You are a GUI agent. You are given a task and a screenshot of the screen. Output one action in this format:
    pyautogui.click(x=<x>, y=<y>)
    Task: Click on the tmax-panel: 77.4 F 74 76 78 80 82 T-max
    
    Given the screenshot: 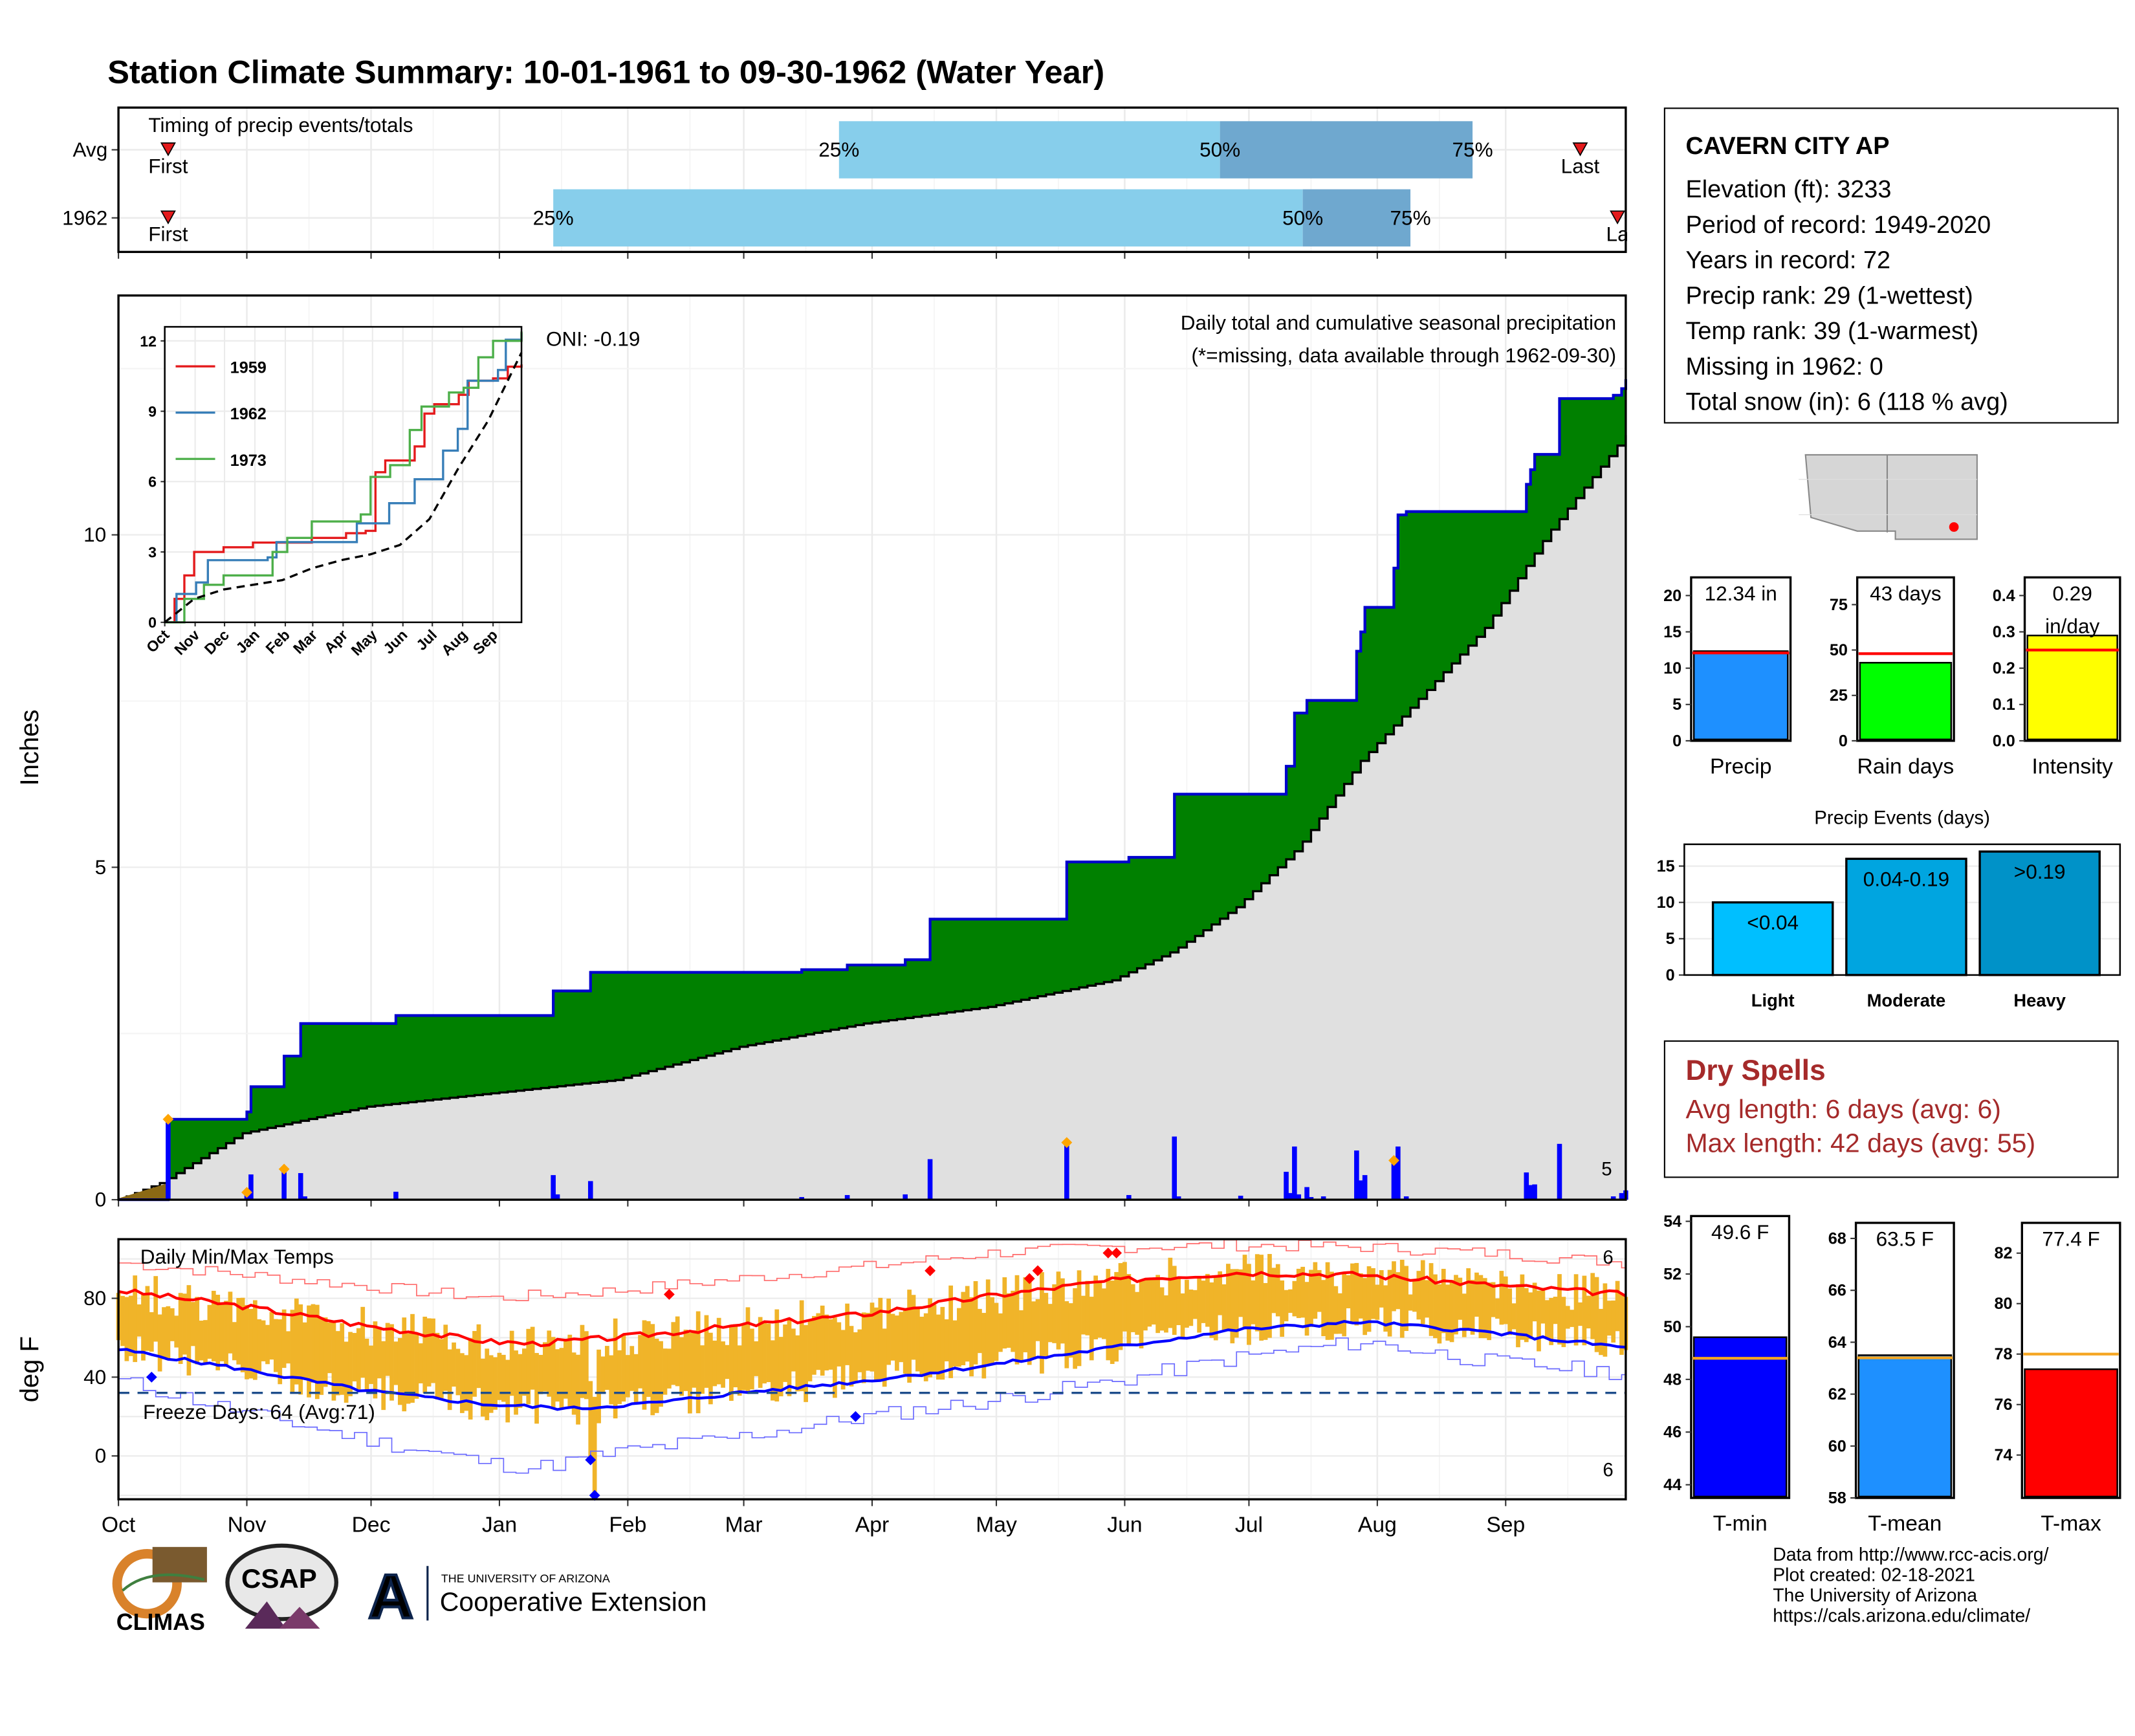 What is the action you would take?
    pyautogui.click(x=2058, y=1379)
    